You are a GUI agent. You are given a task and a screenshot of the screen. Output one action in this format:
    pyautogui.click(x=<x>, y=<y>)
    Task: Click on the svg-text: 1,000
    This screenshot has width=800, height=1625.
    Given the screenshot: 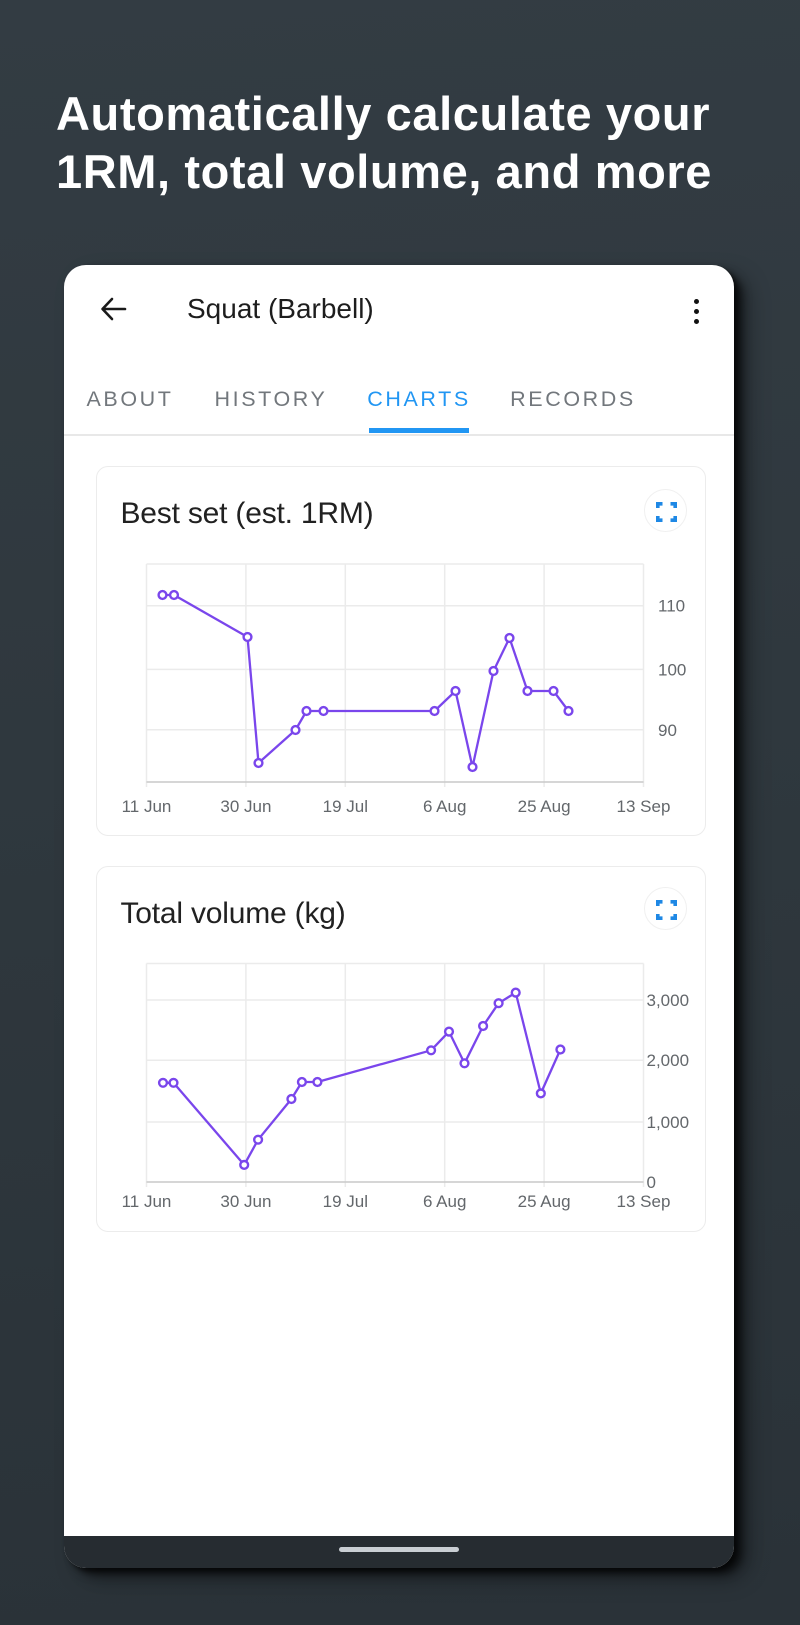 What is the action you would take?
    pyautogui.click(x=667, y=1122)
    